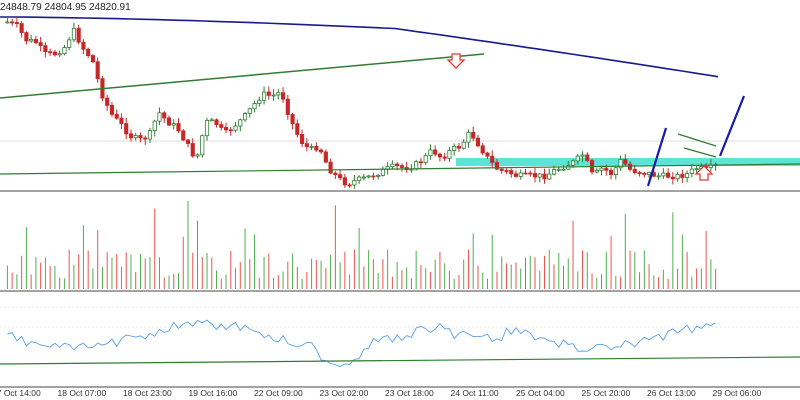  I want to click on moving-average-line, so click(359, 47).